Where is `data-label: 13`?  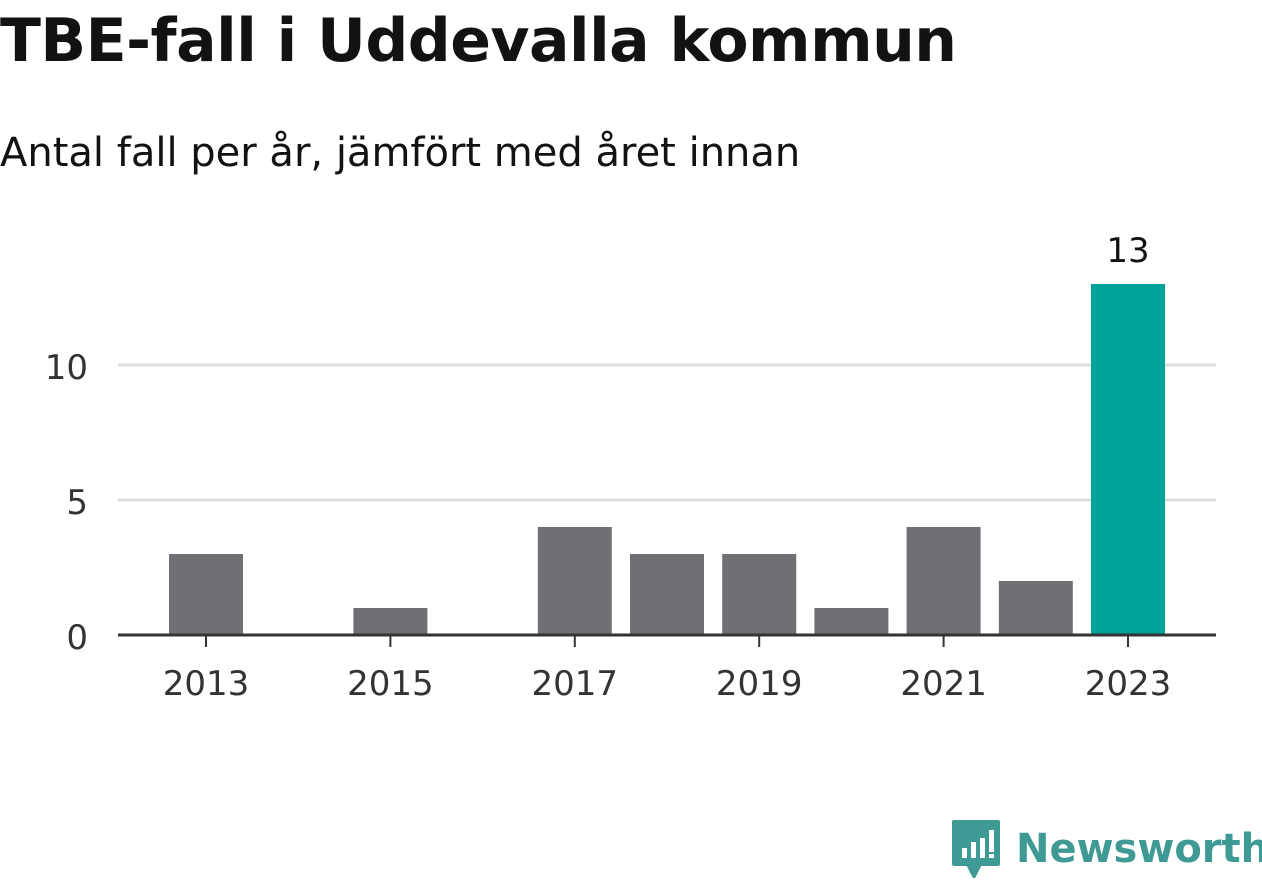 data-label: 13 is located at coordinates (1127, 251).